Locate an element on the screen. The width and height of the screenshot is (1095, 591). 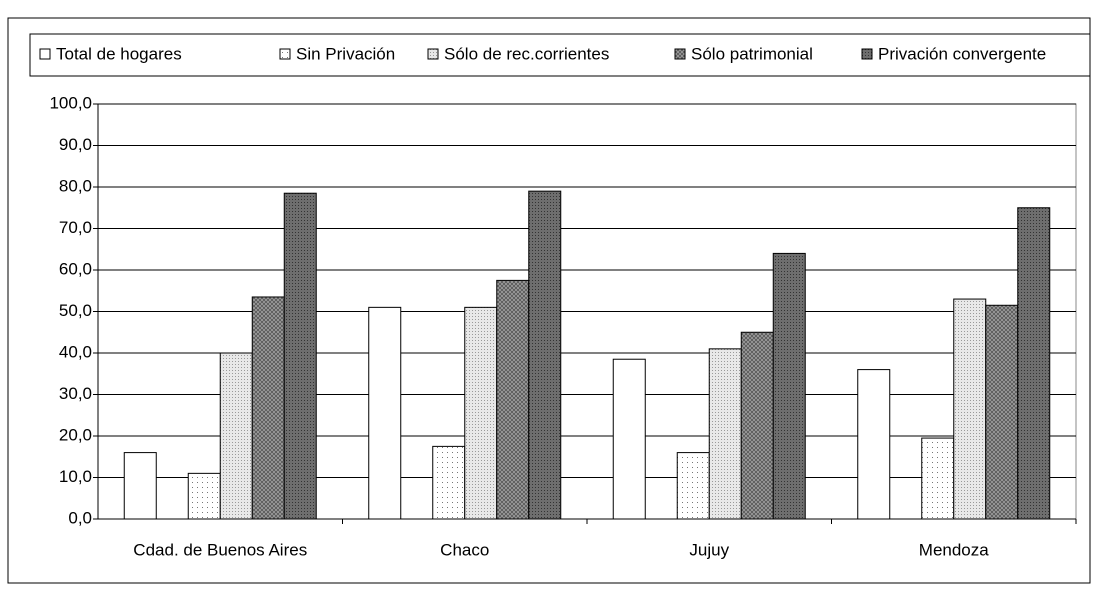
x-tick-label: Cdad. de Buenos Aires is located at coordinates (220, 549).